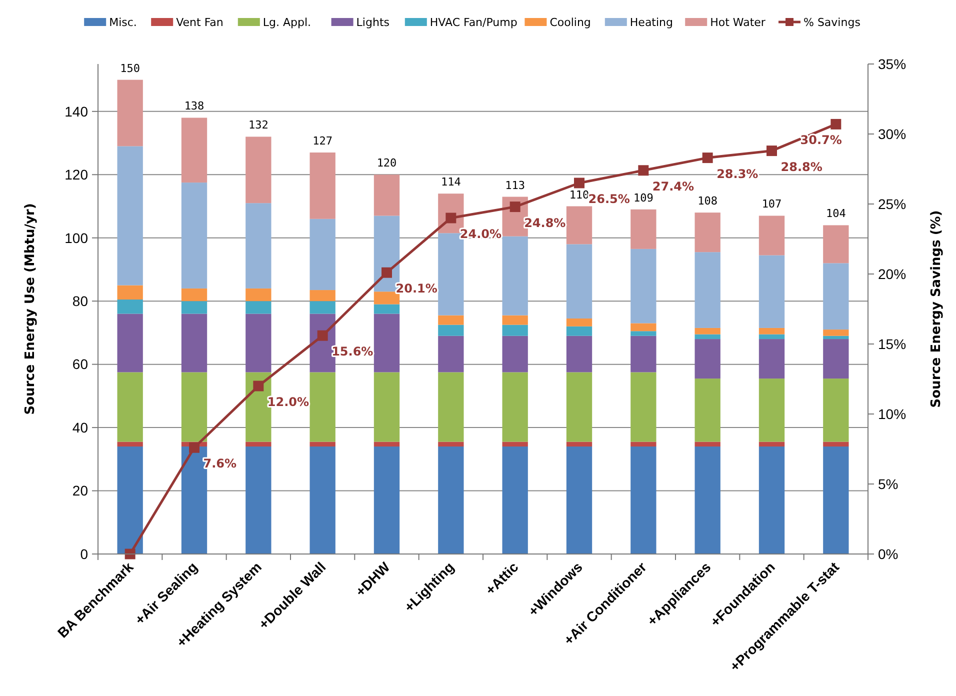 The width and height of the screenshot is (956, 696). Describe the element at coordinates (888, 554) in the screenshot. I see `y2-tick-label: 0%` at that location.